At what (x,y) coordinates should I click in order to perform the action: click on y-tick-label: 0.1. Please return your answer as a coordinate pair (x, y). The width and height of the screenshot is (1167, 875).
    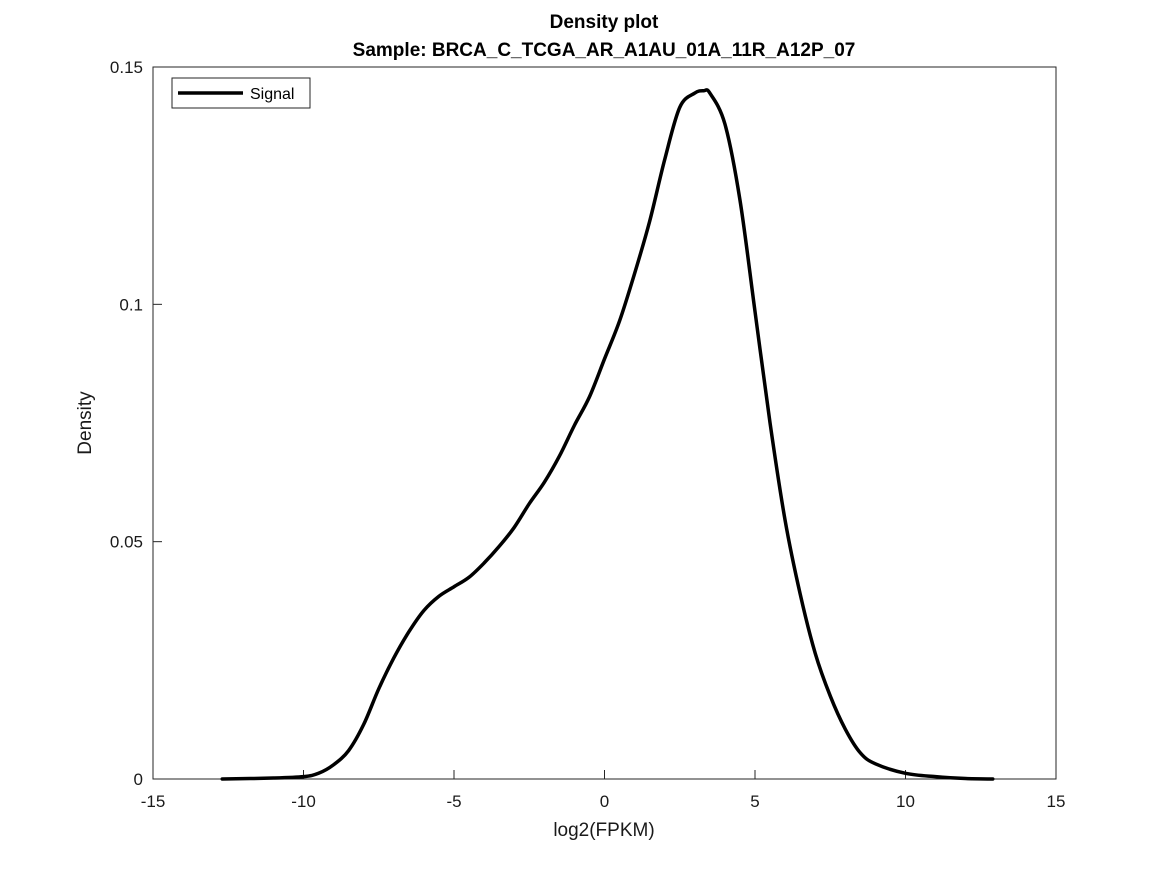
    Looking at the image, I should click on (131, 304).